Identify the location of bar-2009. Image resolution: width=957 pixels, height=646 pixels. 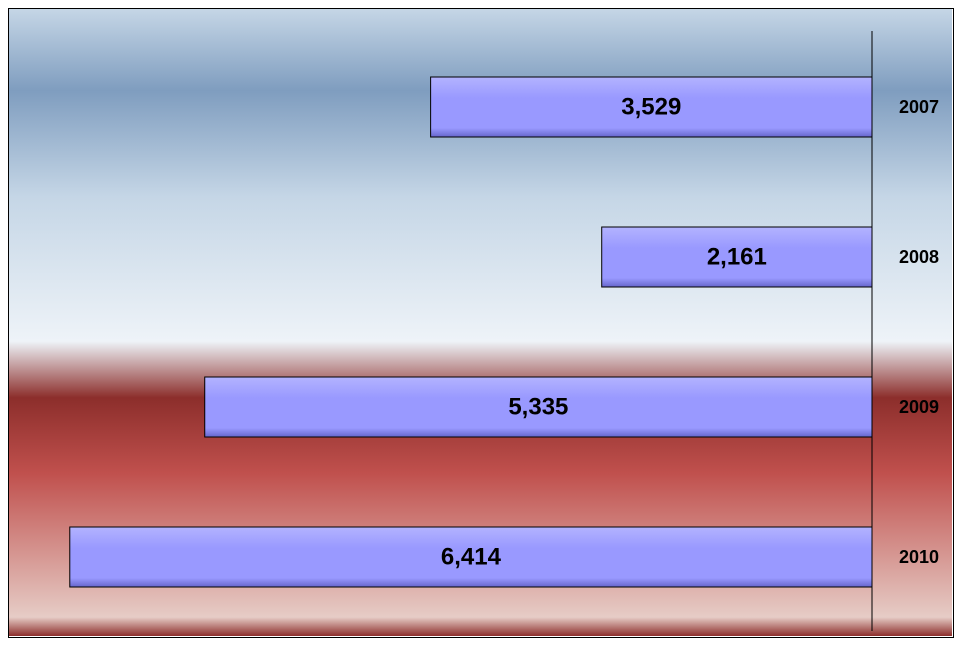
(538, 407).